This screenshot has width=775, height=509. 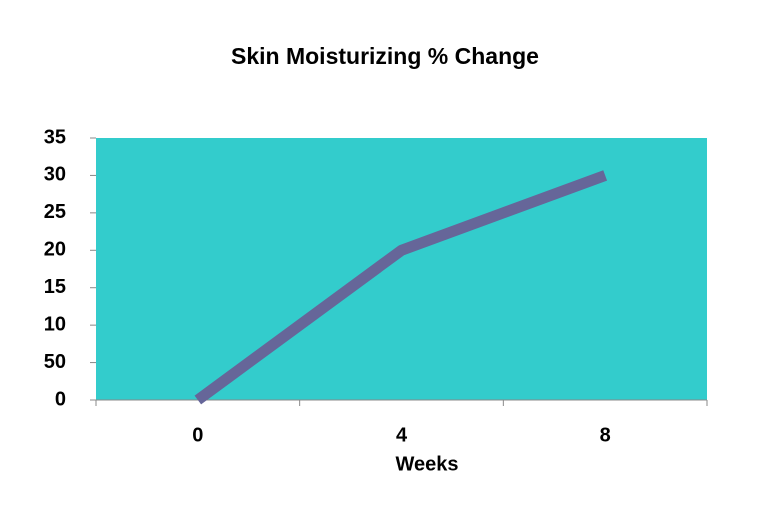 What do you see at coordinates (55, 250) in the screenshot?
I see `y-tick-label: 20` at bounding box center [55, 250].